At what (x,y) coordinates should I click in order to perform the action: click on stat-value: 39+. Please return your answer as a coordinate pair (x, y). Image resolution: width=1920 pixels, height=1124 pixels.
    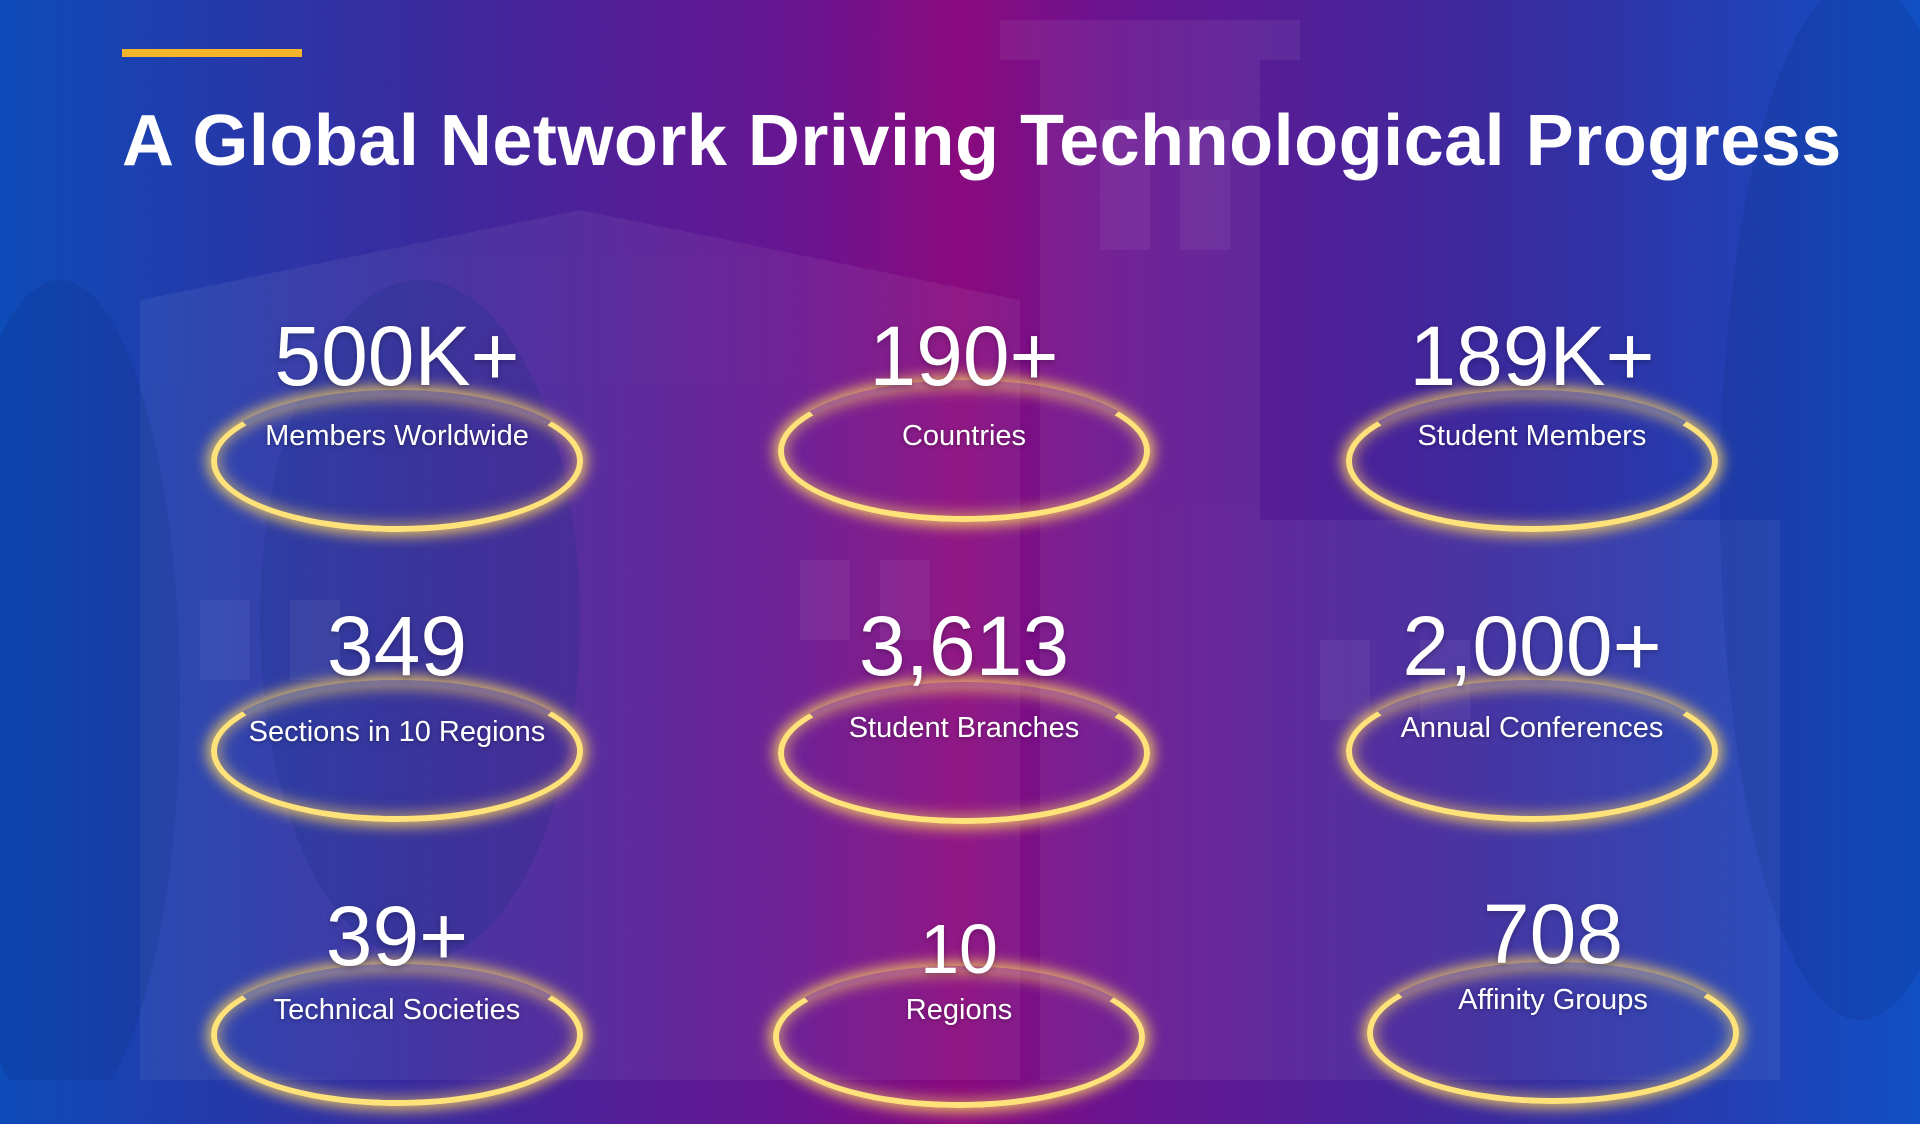
    Looking at the image, I should click on (397, 936).